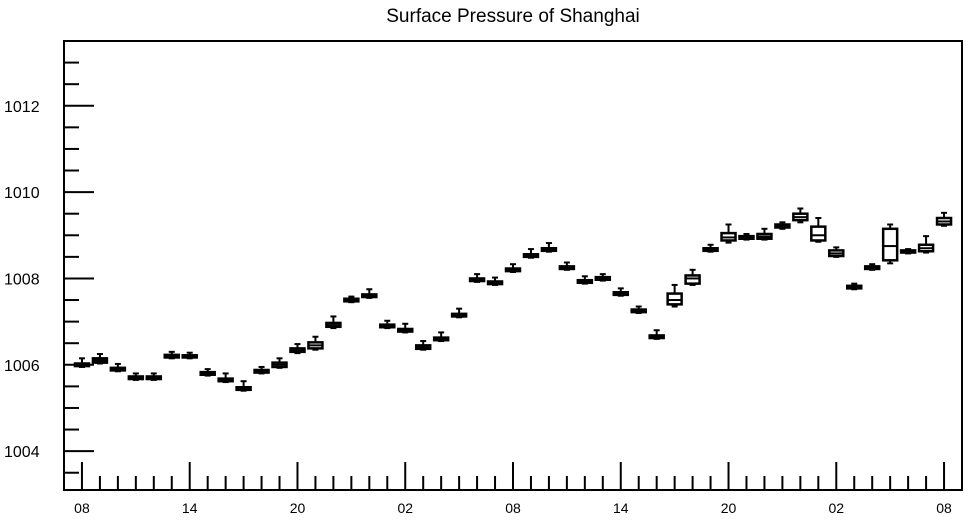 The image size is (969, 520). What do you see at coordinates (513, 16) in the screenshot?
I see `chart-title: Surface Pressure of Shanghai` at bounding box center [513, 16].